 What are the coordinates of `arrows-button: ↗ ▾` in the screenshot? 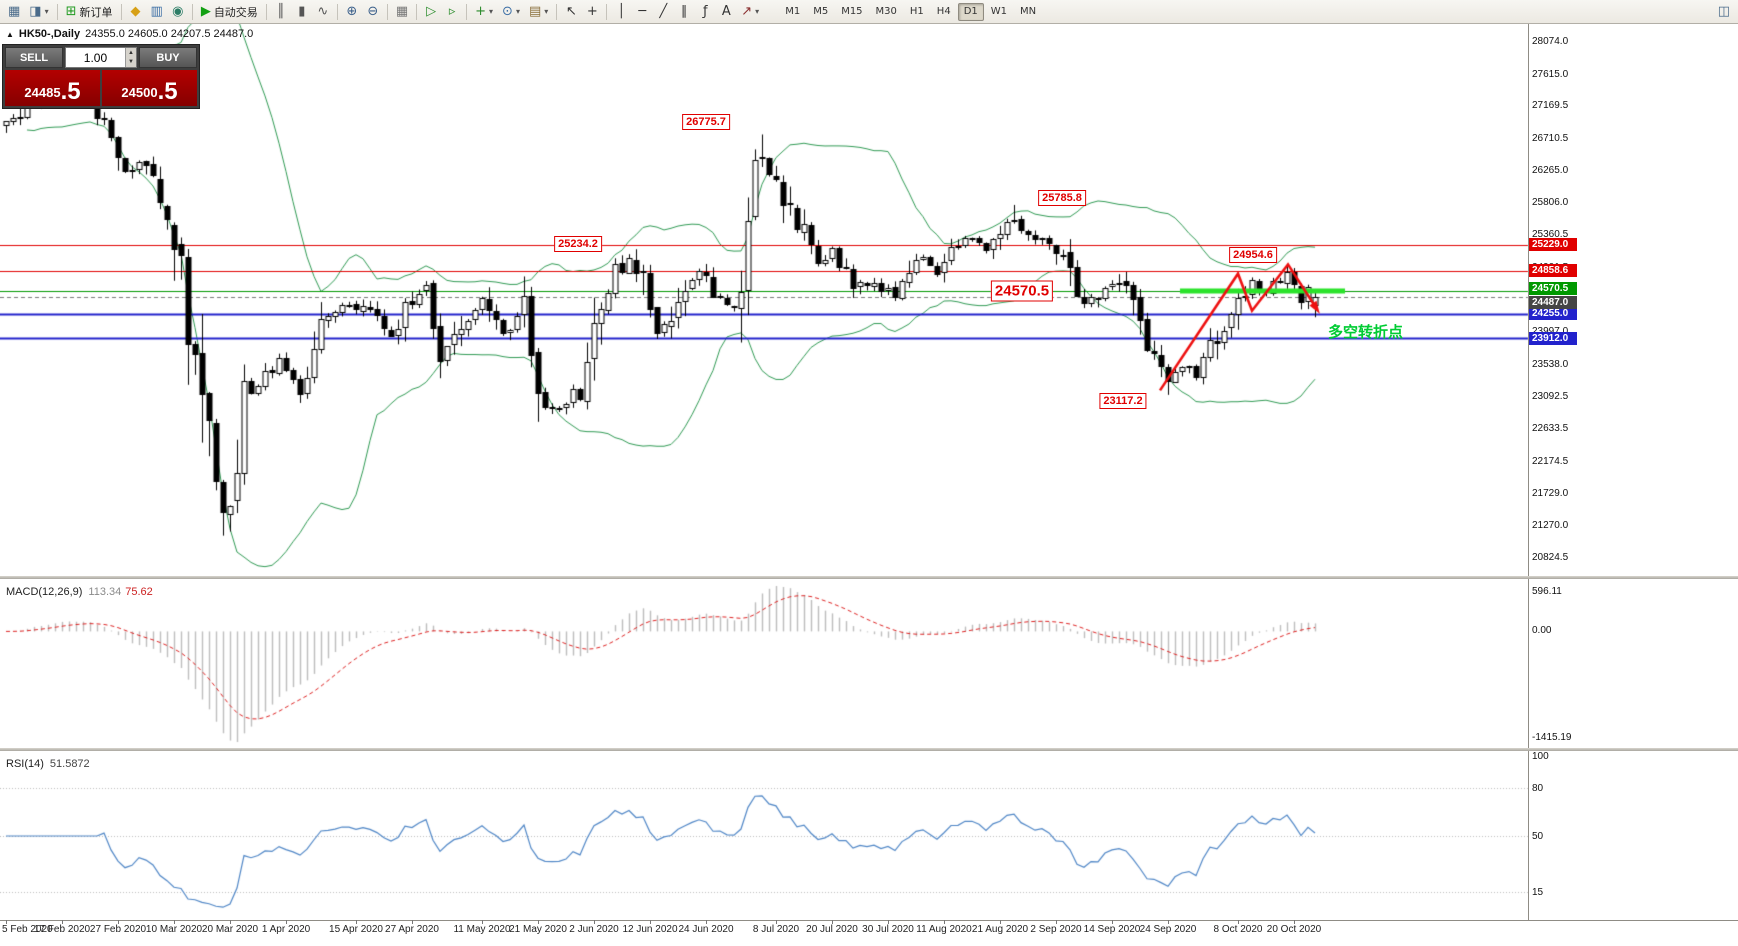 It's located at (750, 12).